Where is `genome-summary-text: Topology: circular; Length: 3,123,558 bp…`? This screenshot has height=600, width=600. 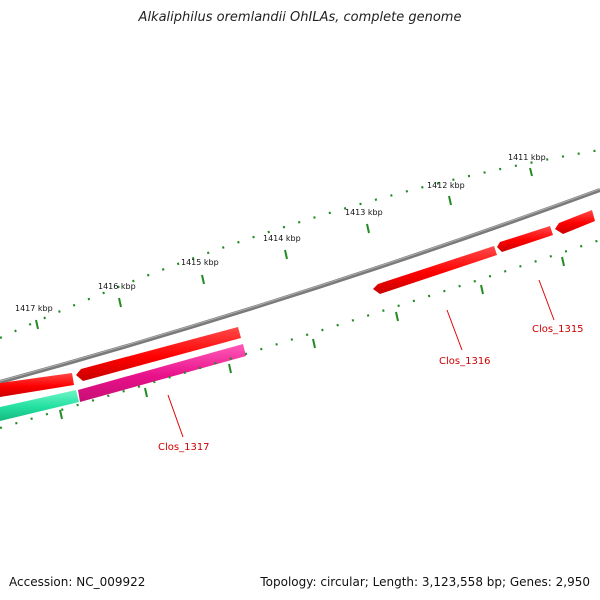 genome-summary-text: Topology: circular; Length: 3,123,558 bp… is located at coordinates (425, 582).